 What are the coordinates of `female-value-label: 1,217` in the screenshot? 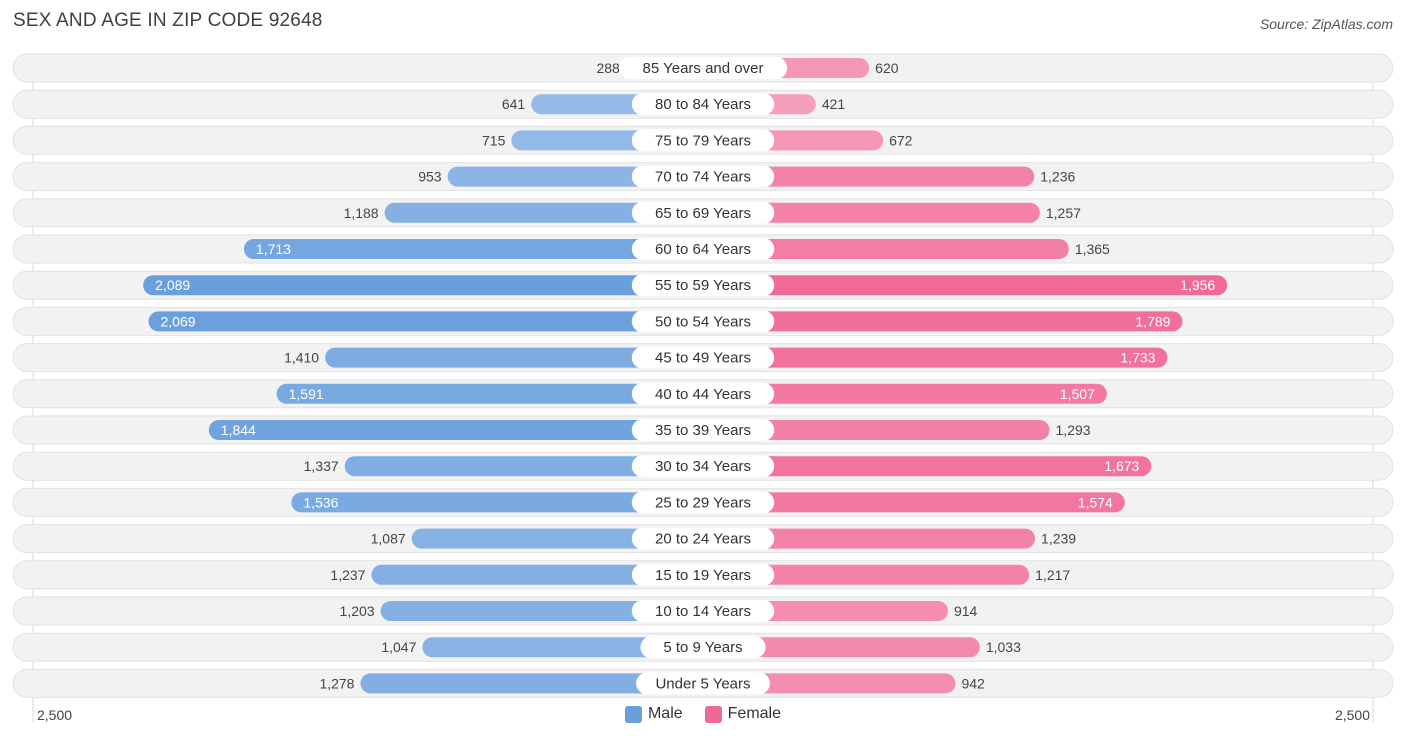 It's located at (1052, 575).